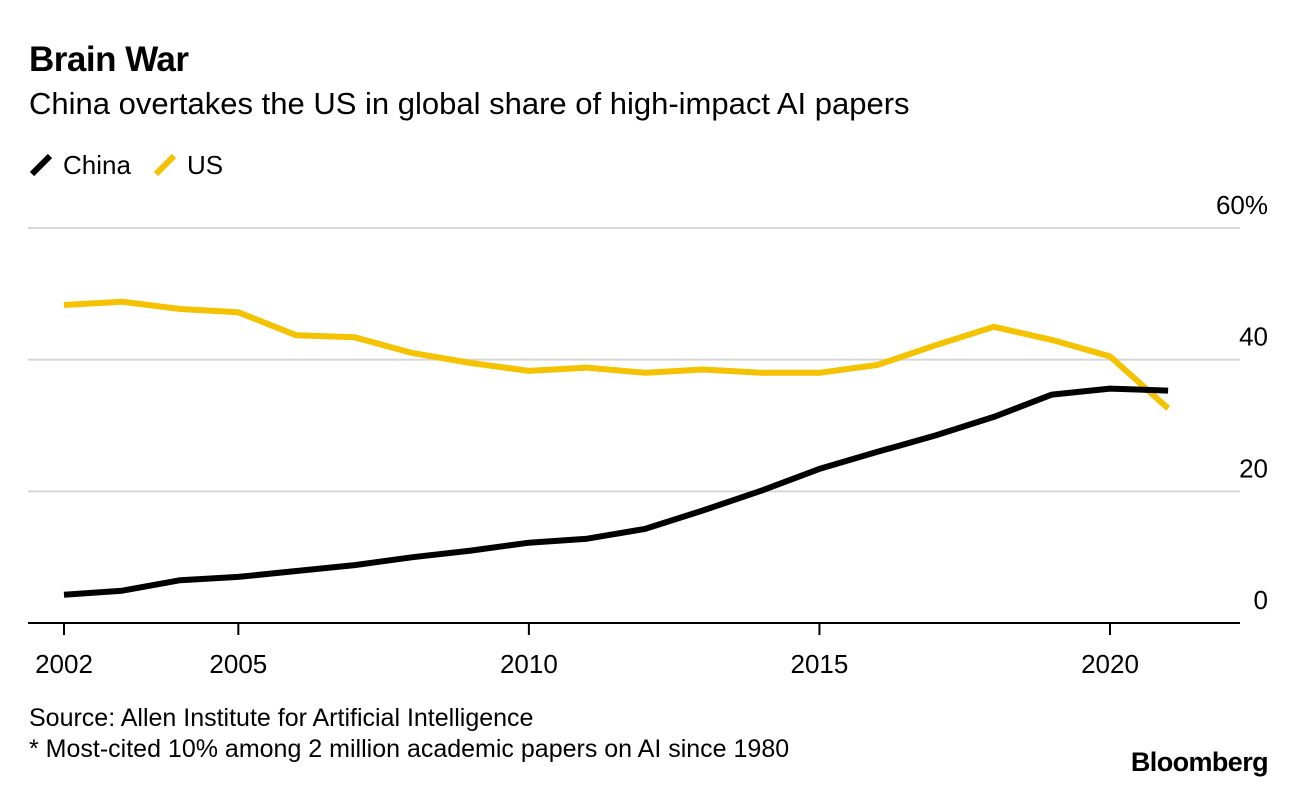 The width and height of the screenshot is (1296, 790). I want to click on legend: China US, so click(137, 165).